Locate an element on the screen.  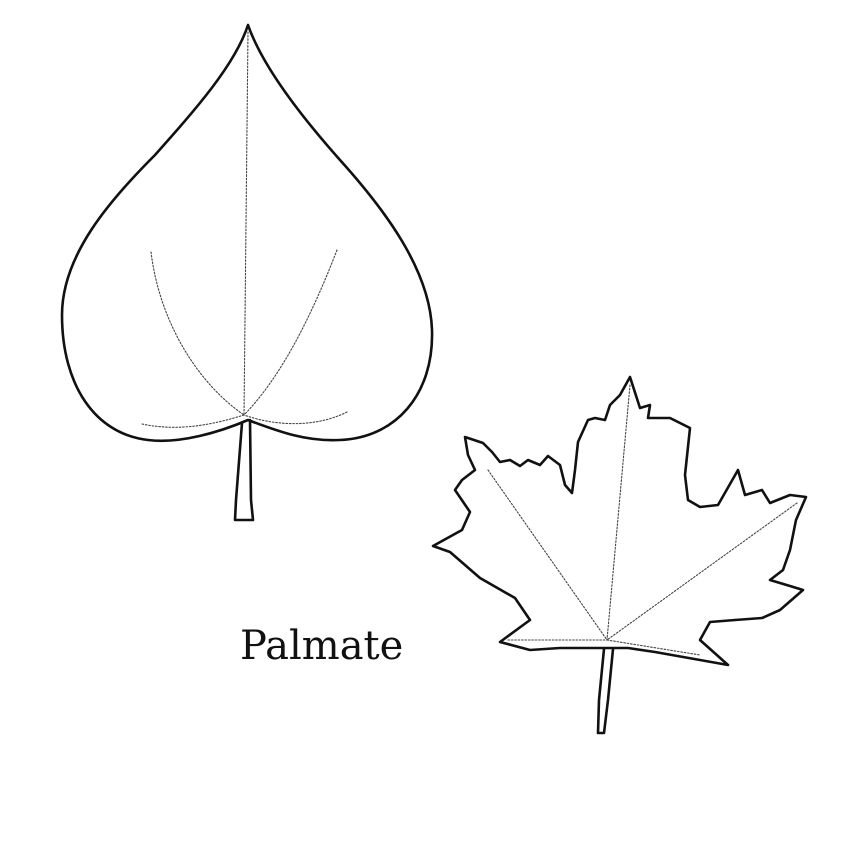
heart-leaf-left-basal-vein is located at coordinates (193, 421).